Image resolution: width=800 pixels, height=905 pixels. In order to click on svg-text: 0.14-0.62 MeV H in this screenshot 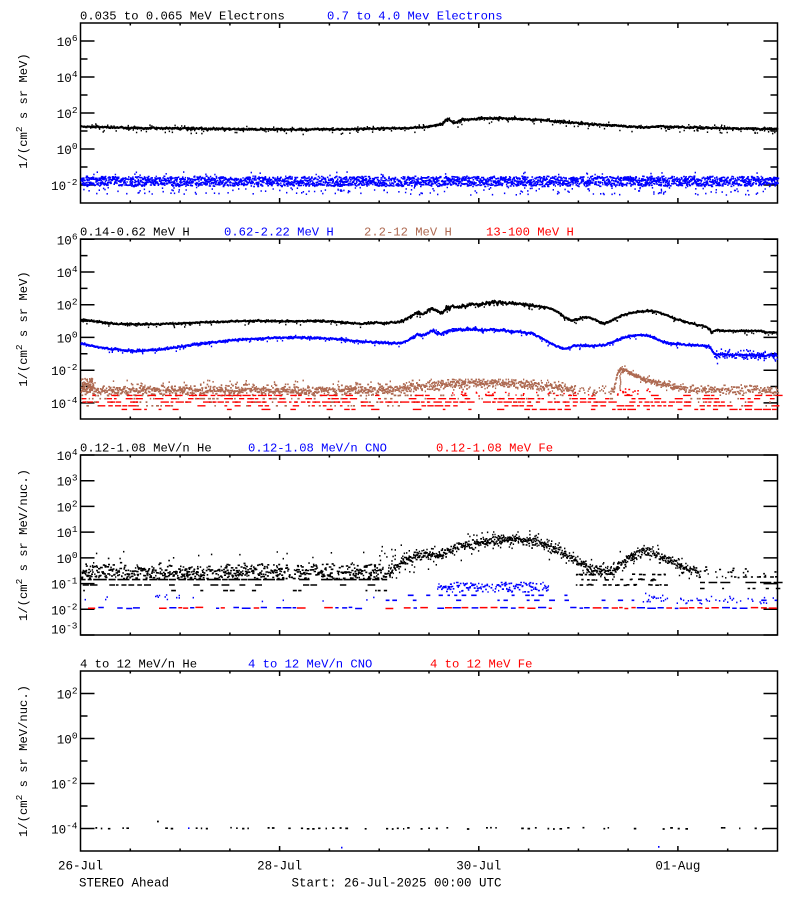, I will do `click(135, 233)`.